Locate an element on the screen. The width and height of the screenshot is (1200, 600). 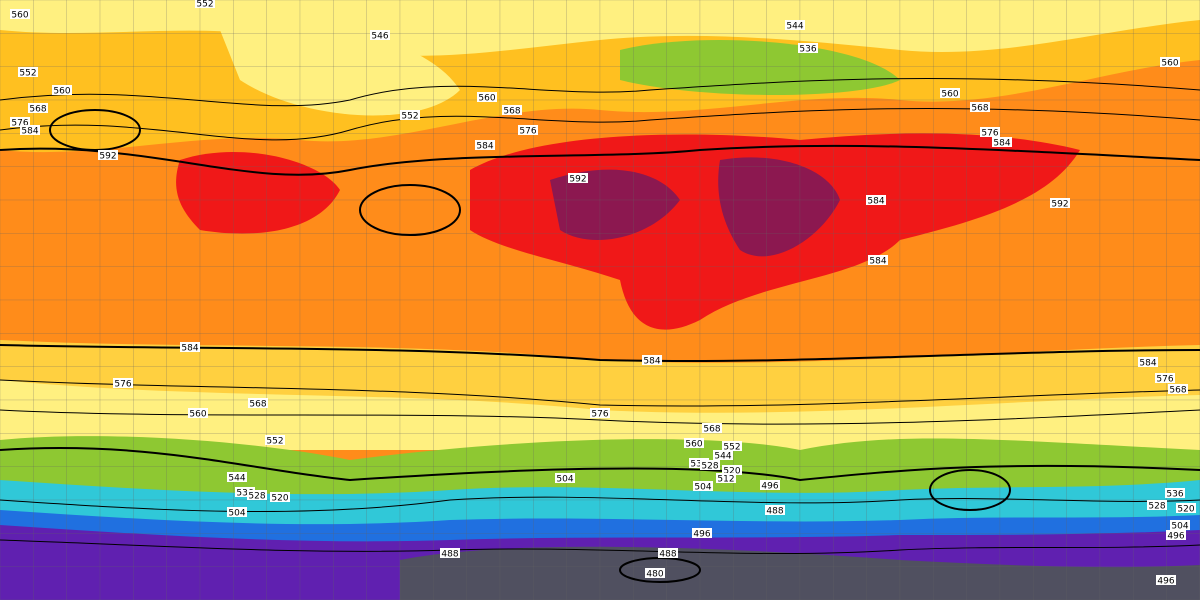
contour-label: 546 is located at coordinates (379, 37).